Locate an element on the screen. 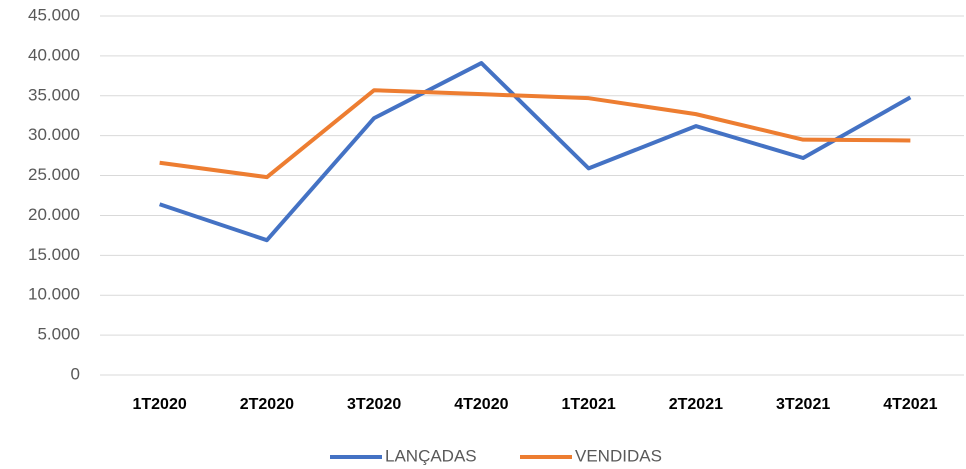  y-tick-label: 5.000 is located at coordinates (58, 334).